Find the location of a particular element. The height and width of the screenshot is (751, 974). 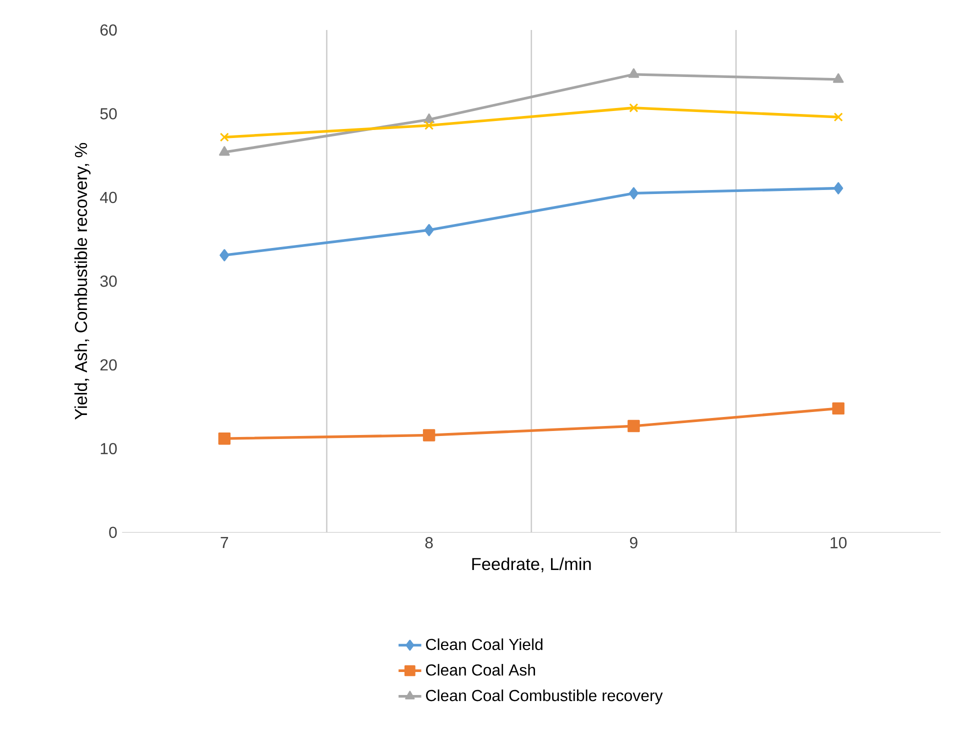

x-tick-label: 10 is located at coordinates (838, 542).